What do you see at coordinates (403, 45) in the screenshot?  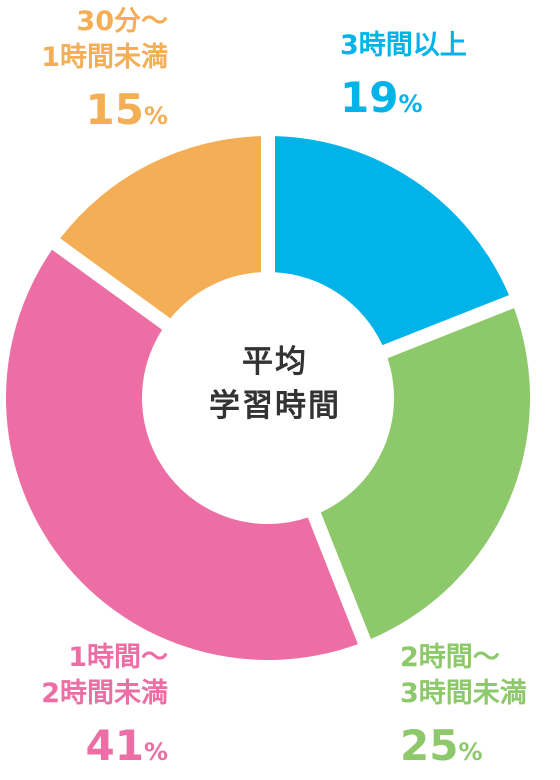 I see `slice-name: 3時間以上` at bounding box center [403, 45].